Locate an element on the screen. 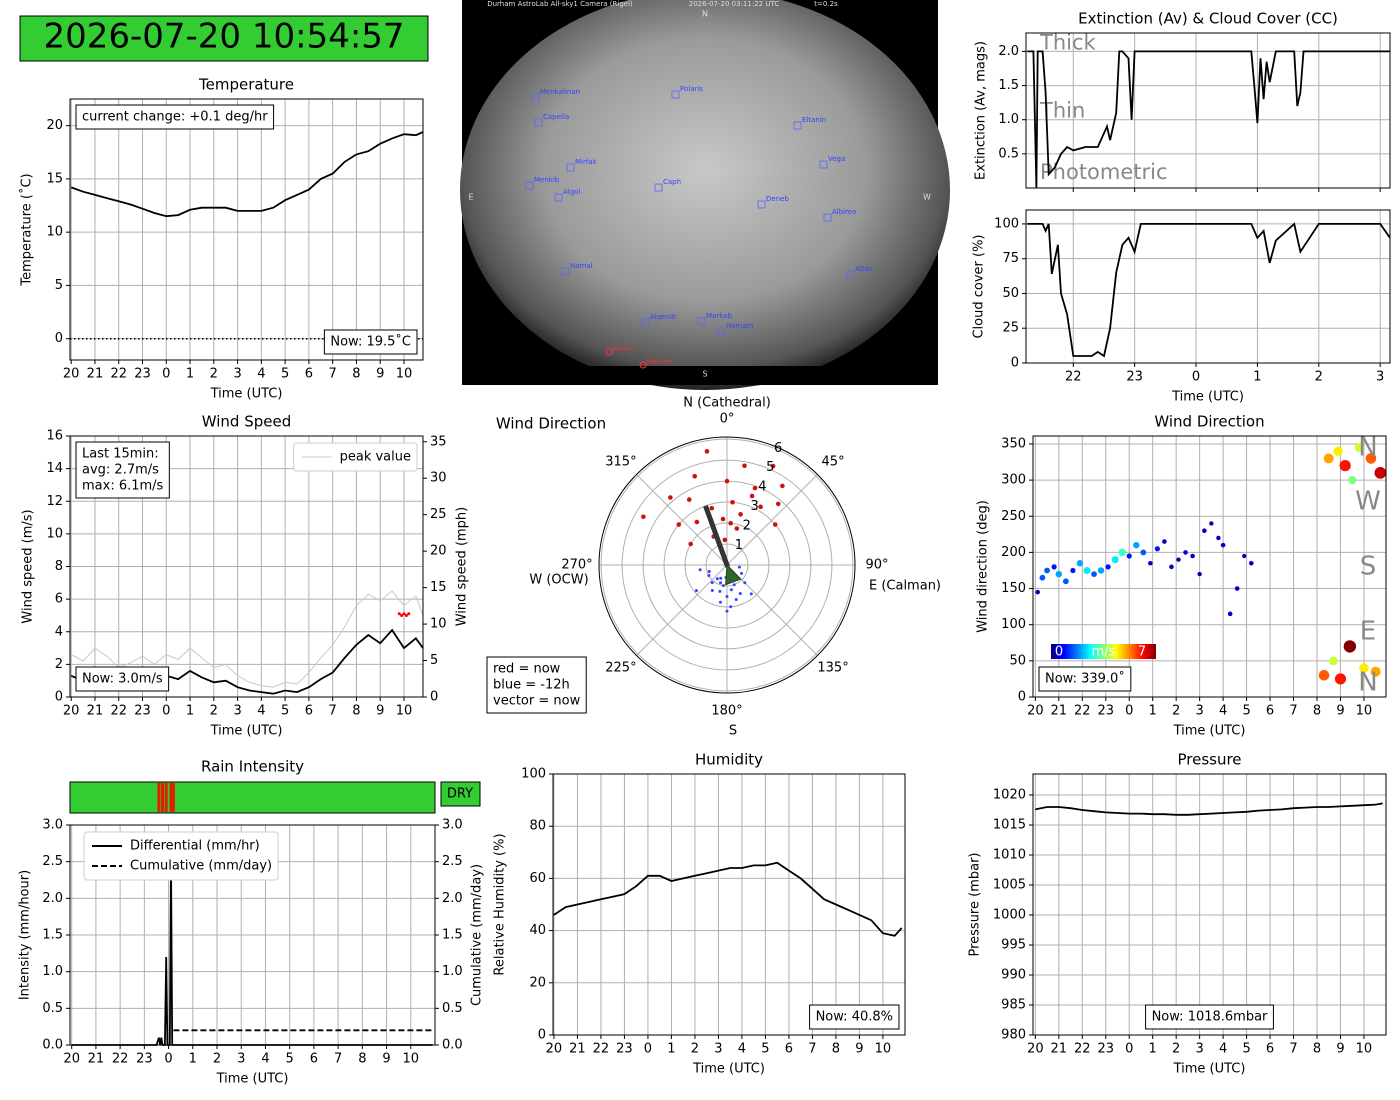  planet-marker is located at coordinates (609, 352).